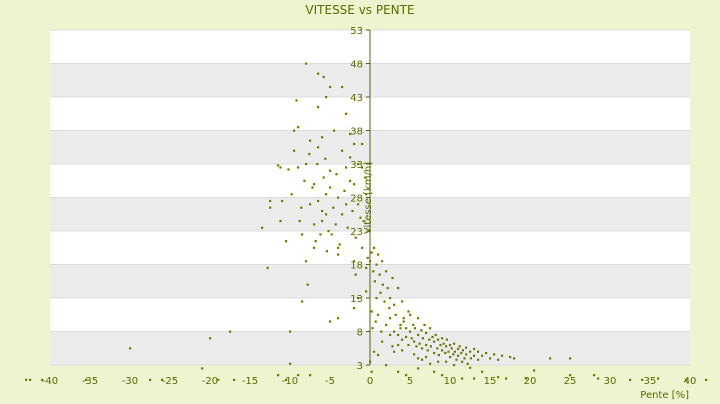 The height and width of the screenshot is (404, 720). I want to click on x-tick-label: 40, so click(690, 381).